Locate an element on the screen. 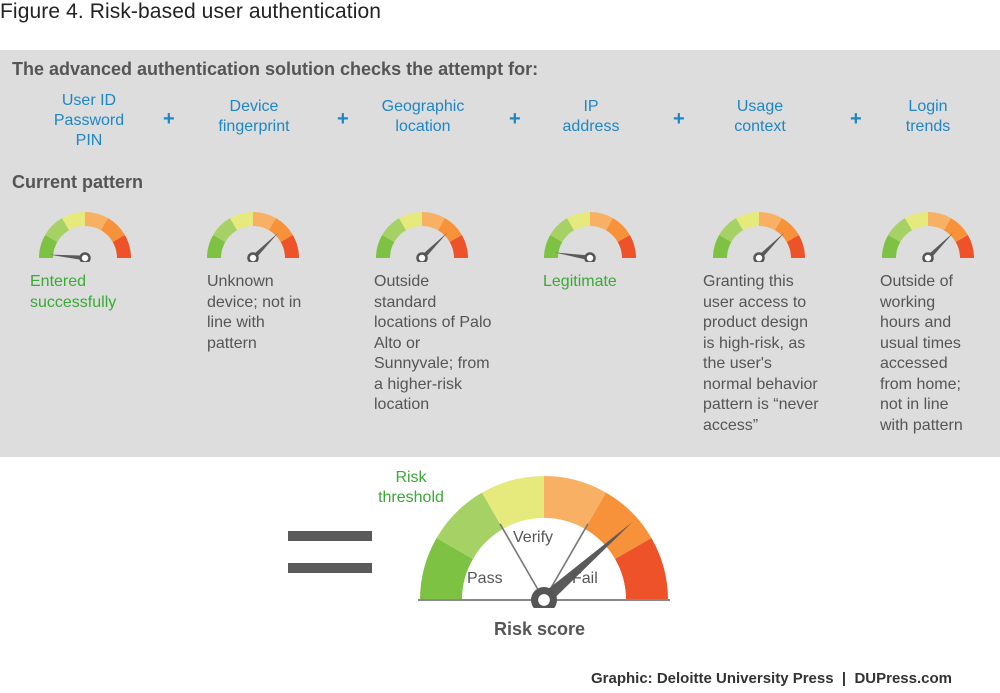 The height and width of the screenshot is (693, 1000). factor-line: trends is located at coordinates (928, 126).